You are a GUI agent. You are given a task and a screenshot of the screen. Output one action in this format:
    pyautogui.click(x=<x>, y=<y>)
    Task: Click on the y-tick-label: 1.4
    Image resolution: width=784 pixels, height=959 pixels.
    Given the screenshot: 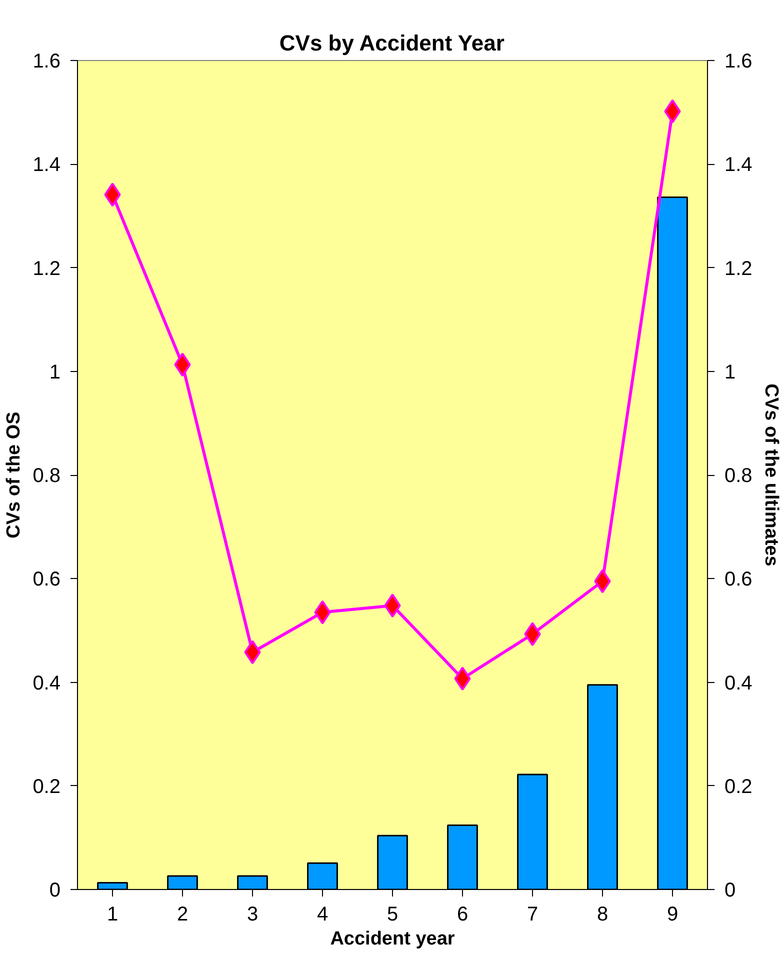 What is the action you would take?
    pyautogui.click(x=46, y=165)
    